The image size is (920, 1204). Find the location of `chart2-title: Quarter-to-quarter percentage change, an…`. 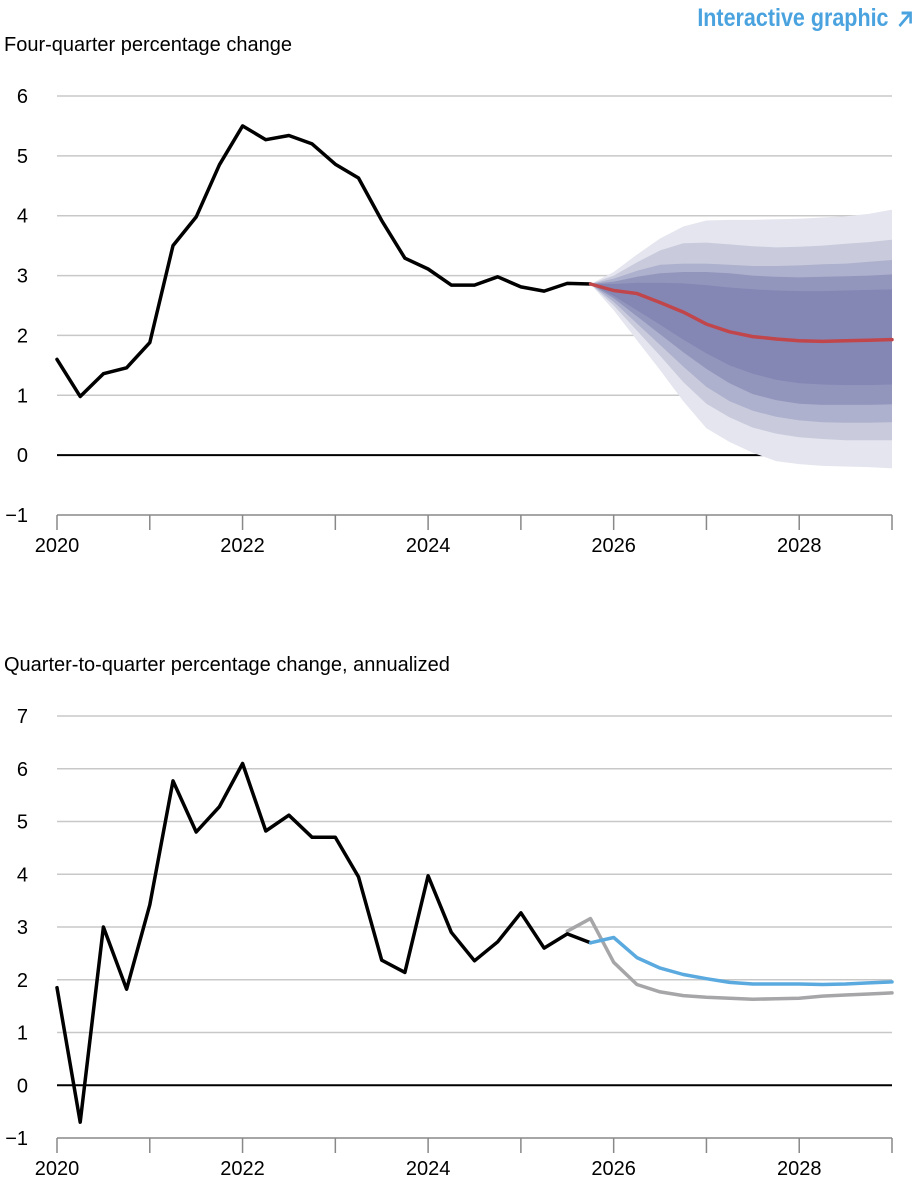

chart2-title: Quarter-to-quarter percentage change, an… is located at coordinates (227, 665).